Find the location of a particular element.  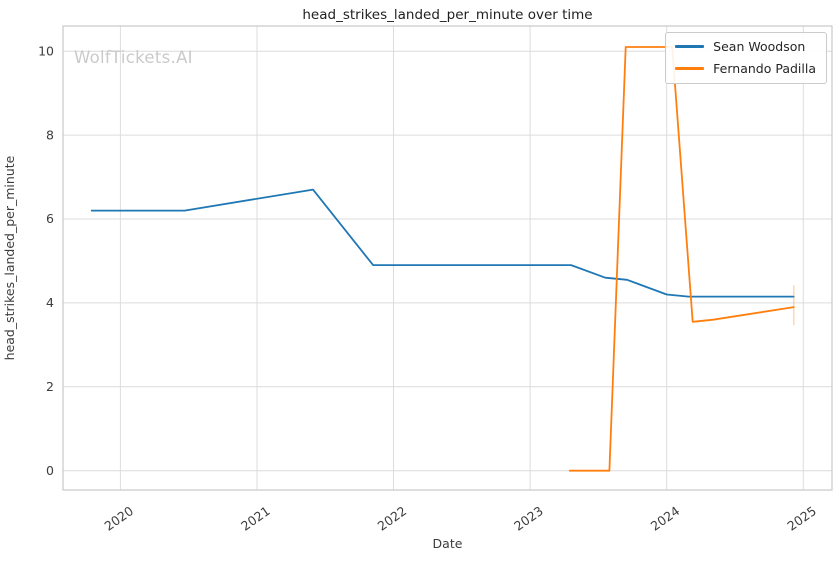

x-tick-label: 2025 is located at coordinates (801, 518).